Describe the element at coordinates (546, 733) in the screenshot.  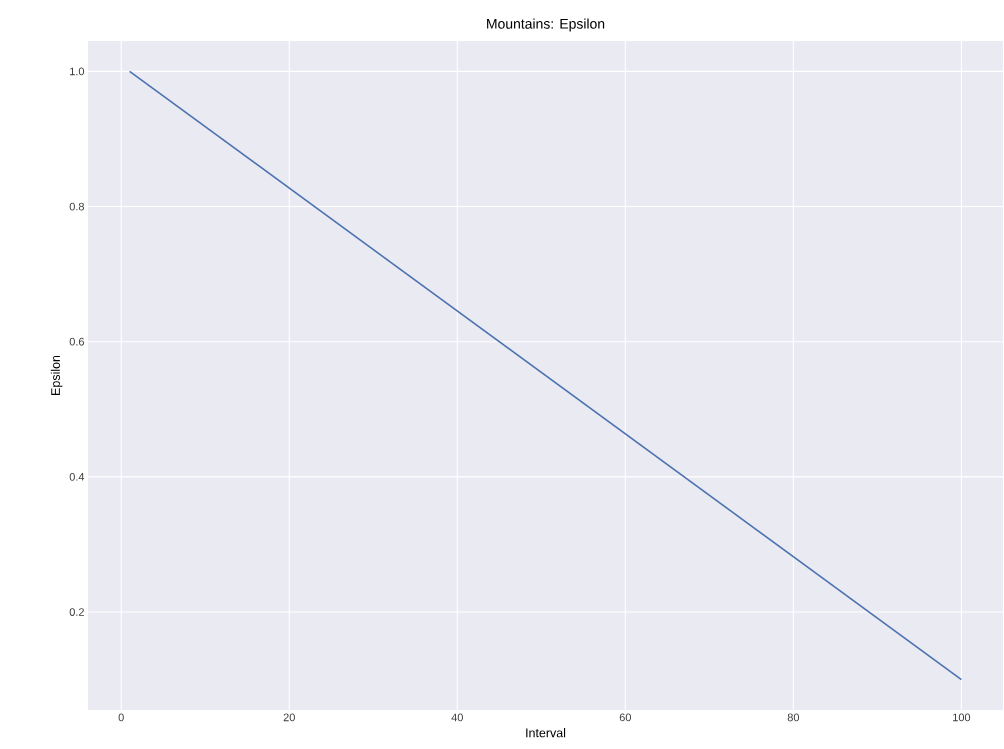
I see `x-axis-title: Interval` at that location.